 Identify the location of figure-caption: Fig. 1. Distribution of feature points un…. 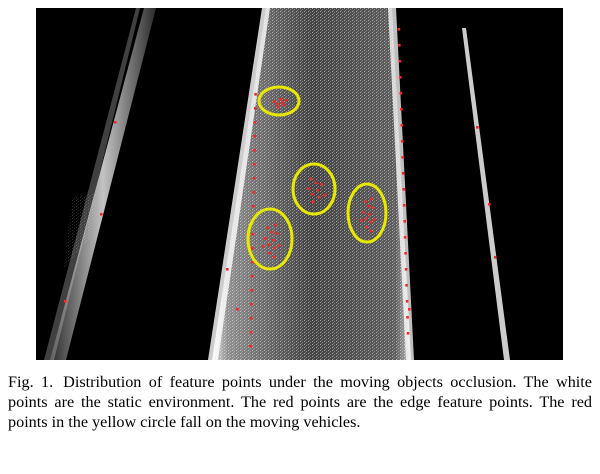
(300, 402).